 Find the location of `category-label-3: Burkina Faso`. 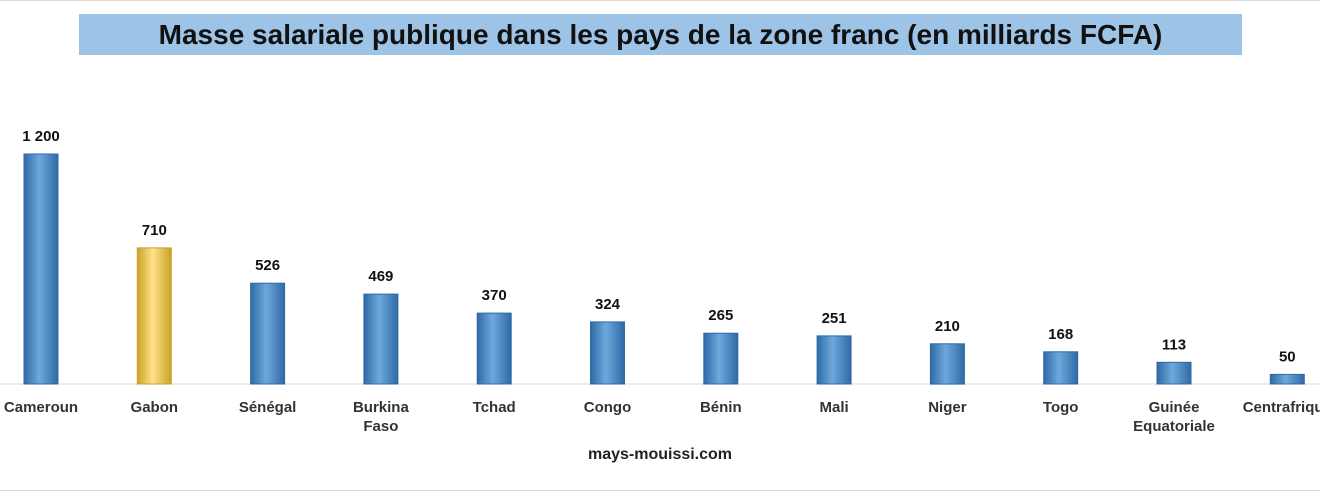

category-label-3: Burkina Faso is located at coordinates (381, 417).